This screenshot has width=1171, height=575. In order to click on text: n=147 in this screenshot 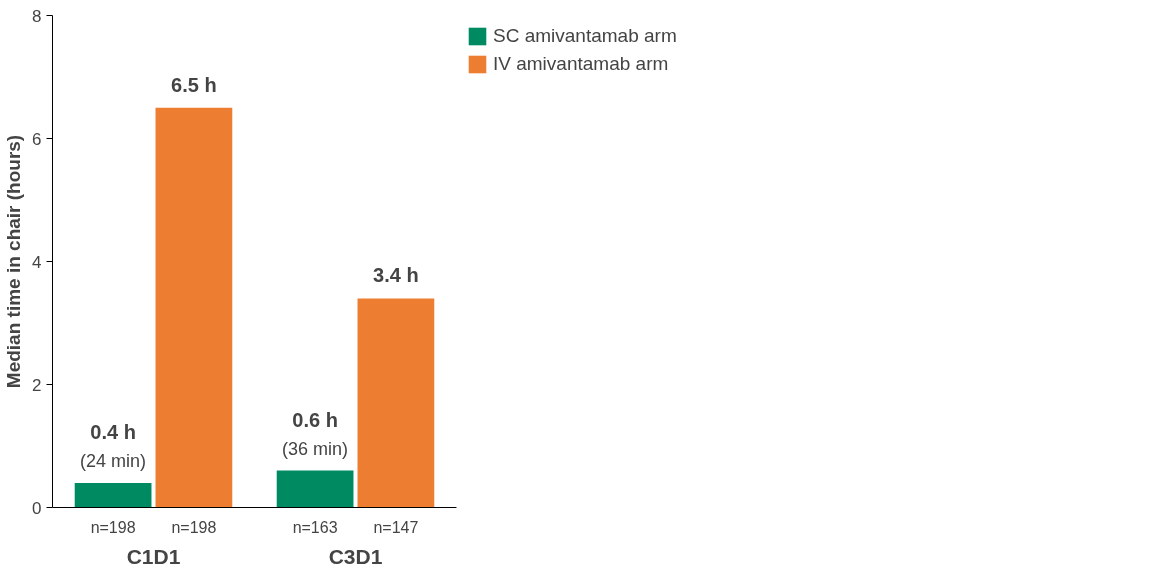, I will do `click(396, 527)`.